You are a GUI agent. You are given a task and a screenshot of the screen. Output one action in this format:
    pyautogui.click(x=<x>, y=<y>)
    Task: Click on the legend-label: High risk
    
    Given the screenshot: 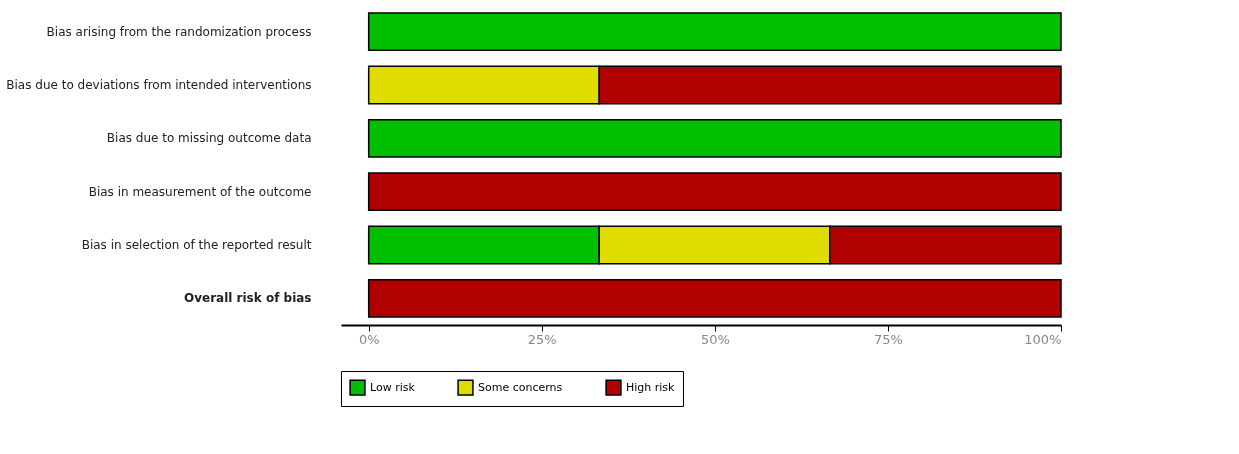 What is the action you would take?
    pyautogui.click(x=651, y=387)
    